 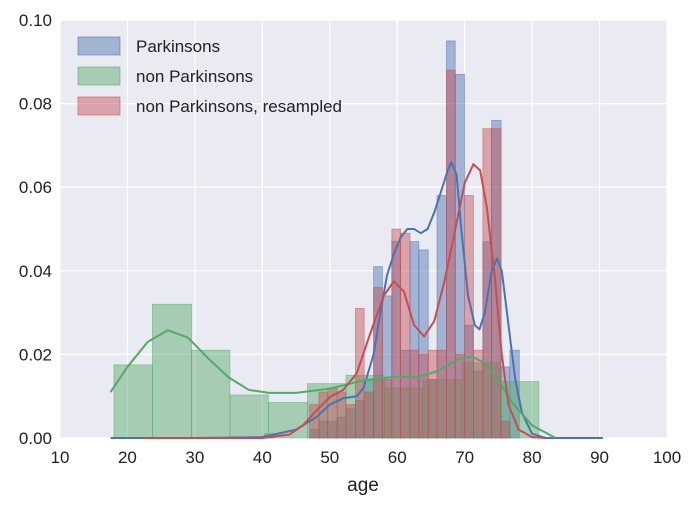 What do you see at coordinates (35, 354) in the screenshot?
I see `y-tick-label: 0.02` at bounding box center [35, 354].